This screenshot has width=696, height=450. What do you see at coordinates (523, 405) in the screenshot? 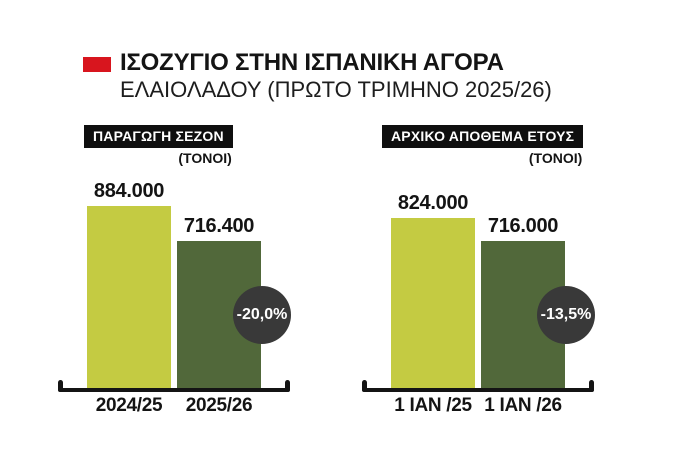
I see `category-label: 1 ΙΑΝ /26` at bounding box center [523, 405].